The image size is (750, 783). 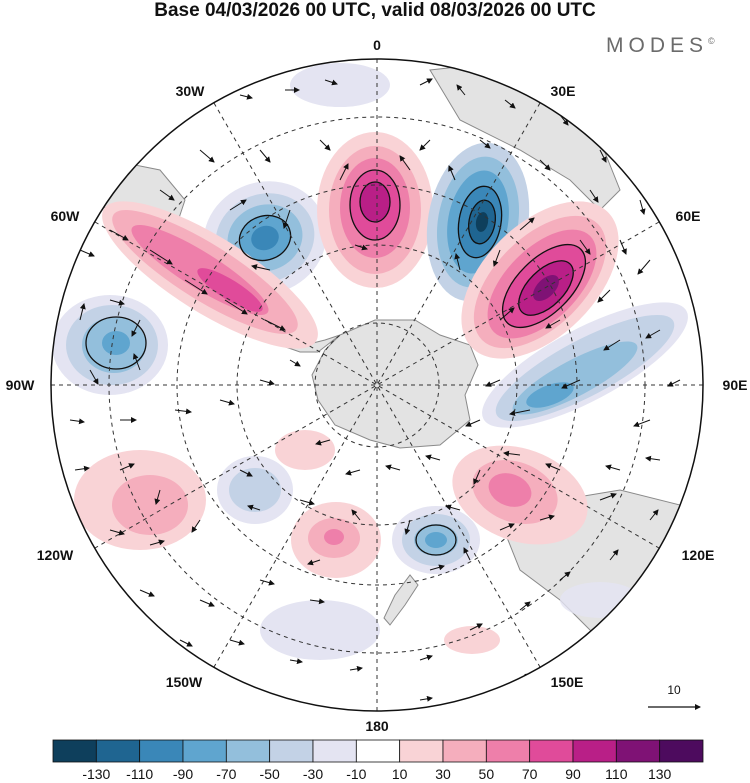 I want to click on colorbar-tick-label: 130, so click(x=660, y=774).